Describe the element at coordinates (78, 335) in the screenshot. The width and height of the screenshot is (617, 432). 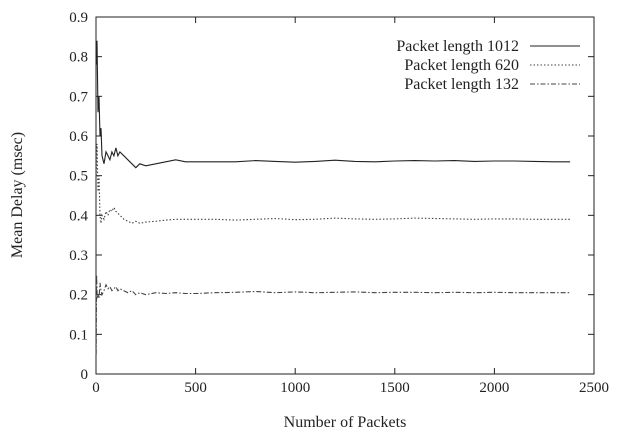
I see `y-tick-label: 0.1` at that location.